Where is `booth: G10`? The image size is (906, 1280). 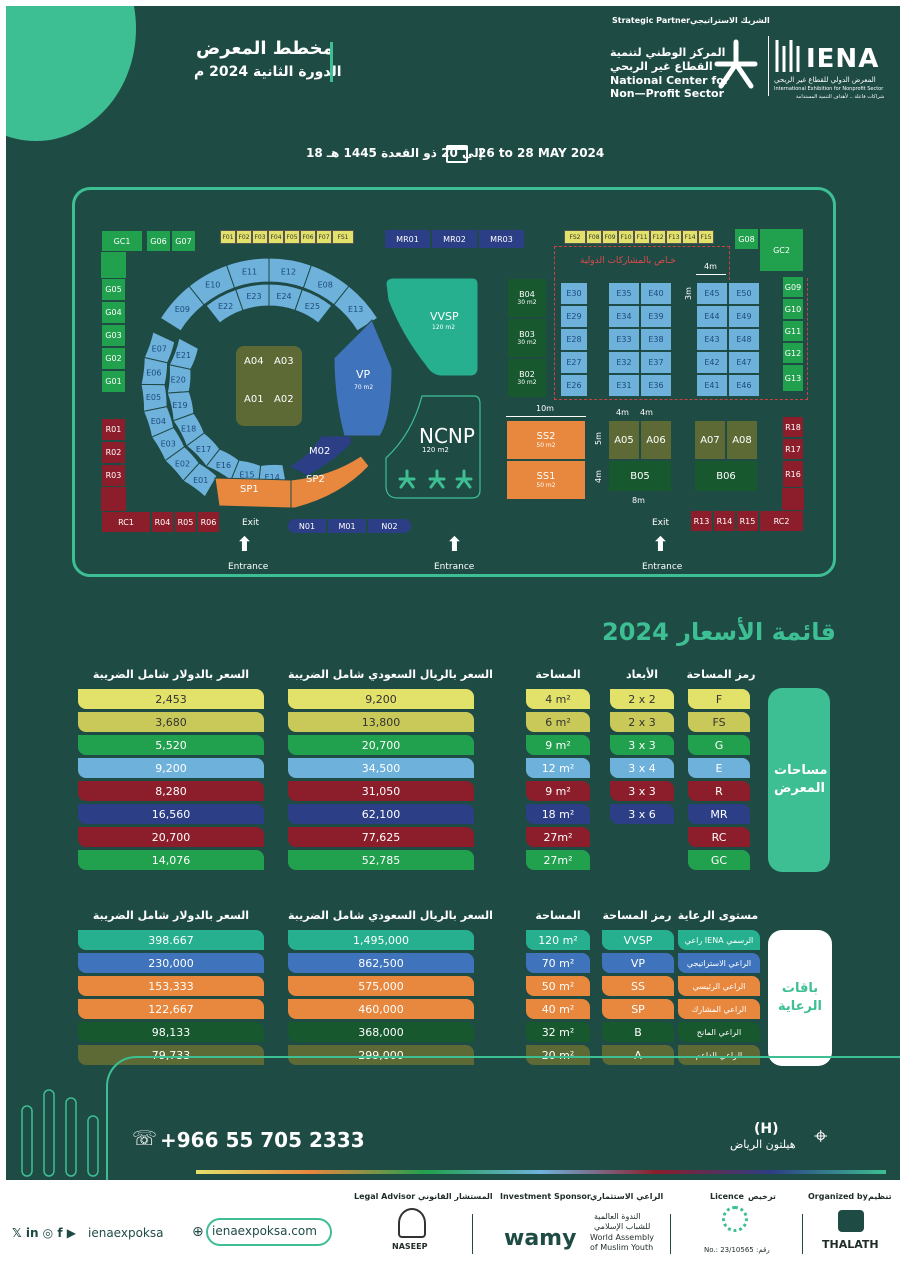
booth: G10 is located at coordinates (793, 309).